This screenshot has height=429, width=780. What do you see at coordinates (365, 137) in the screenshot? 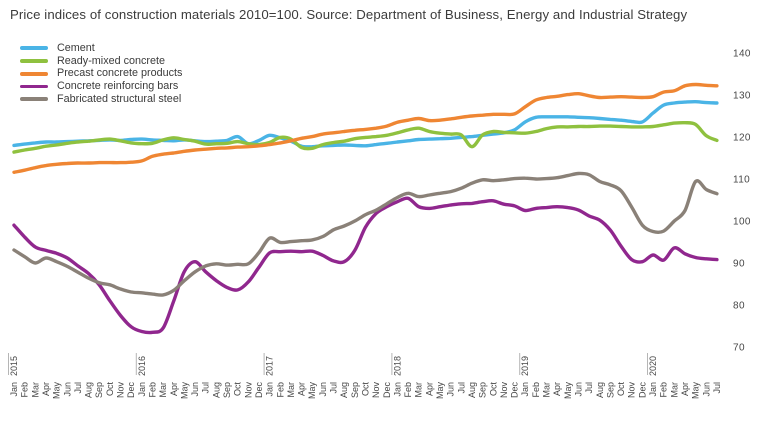
I see `series-line-ready-mixed-concrete` at bounding box center [365, 137].